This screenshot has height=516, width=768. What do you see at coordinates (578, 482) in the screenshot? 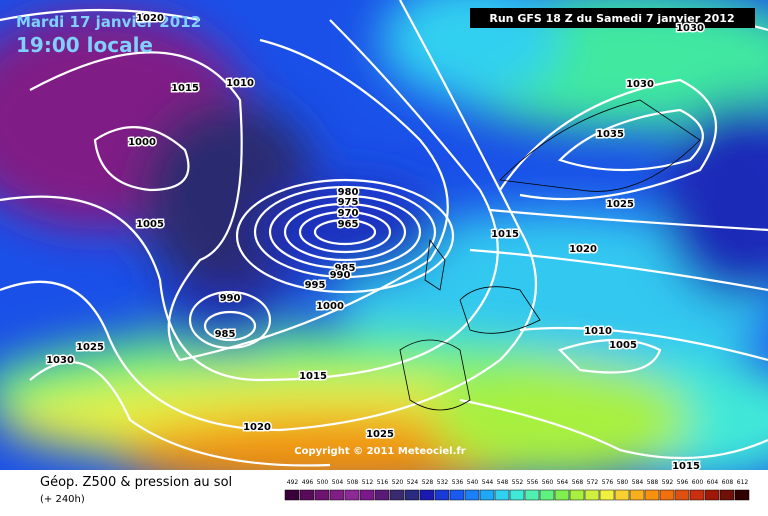
I see `scale-label: 568` at bounding box center [578, 482].